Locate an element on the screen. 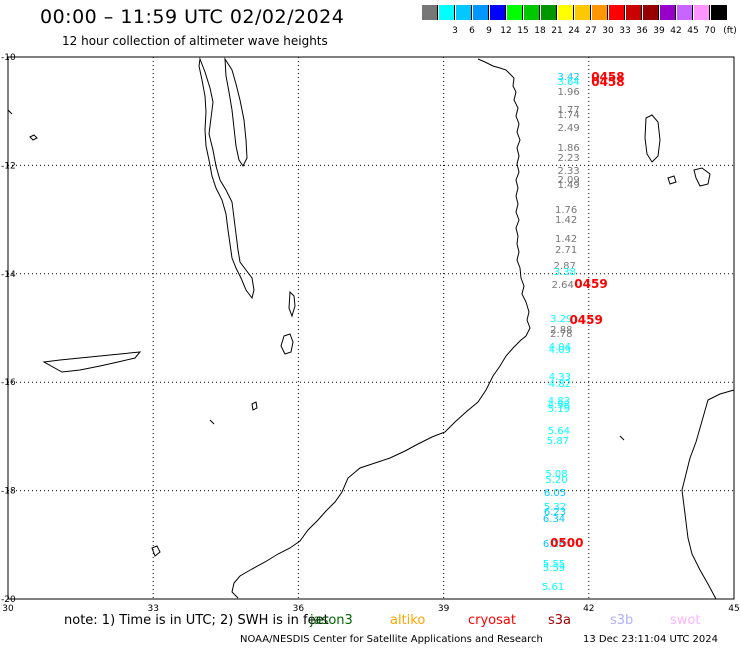  legend-label: 45 is located at coordinates (693, 31).